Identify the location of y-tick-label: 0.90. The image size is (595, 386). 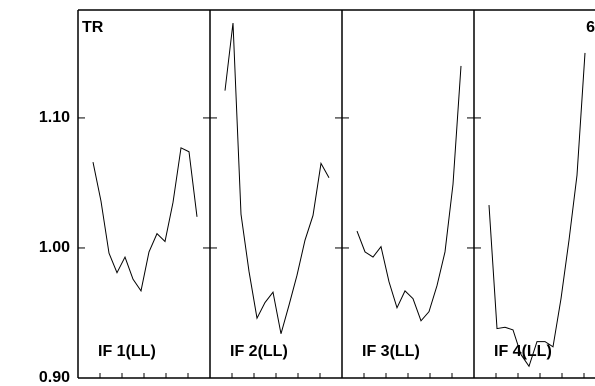
(54, 377).